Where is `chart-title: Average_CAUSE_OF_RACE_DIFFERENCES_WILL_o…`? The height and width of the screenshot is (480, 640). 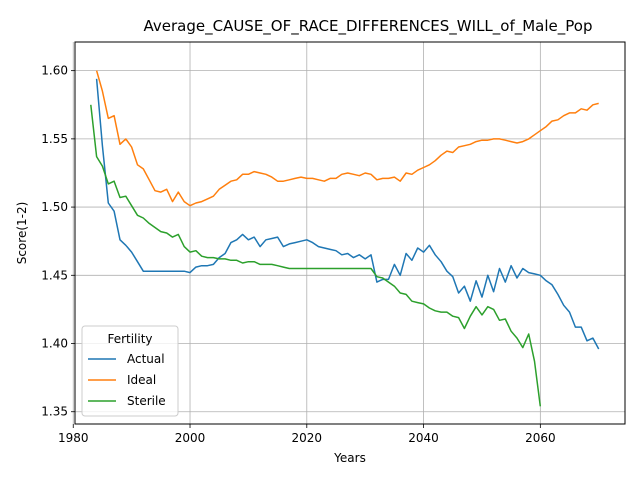
chart-title: Average_CAUSE_OF_RACE_DIFFERENCES_WILL_o… is located at coordinates (368, 26).